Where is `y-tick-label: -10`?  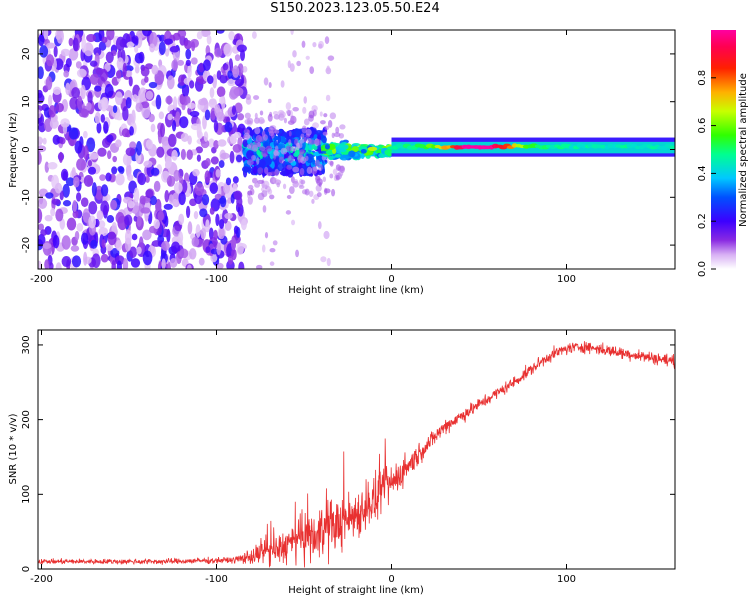
y-tick-label: -10 is located at coordinates (26, 197).